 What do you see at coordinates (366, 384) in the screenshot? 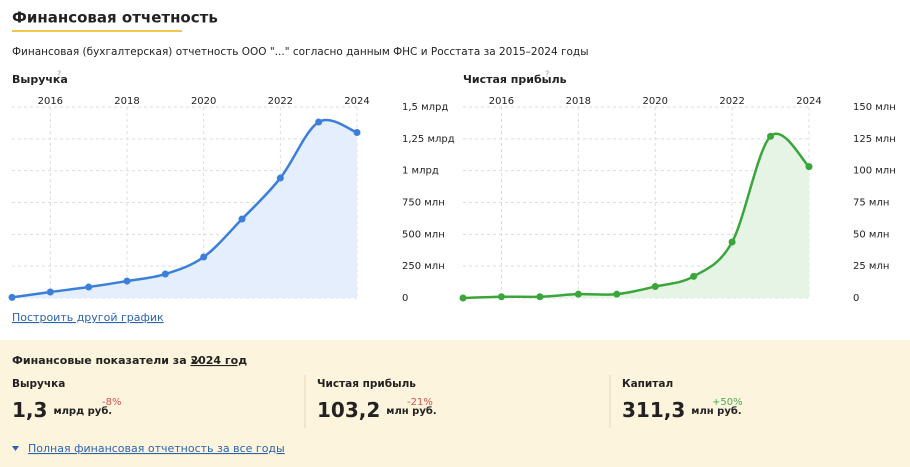
I see `metric-label: Чистая прибыль` at bounding box center [366, 384].